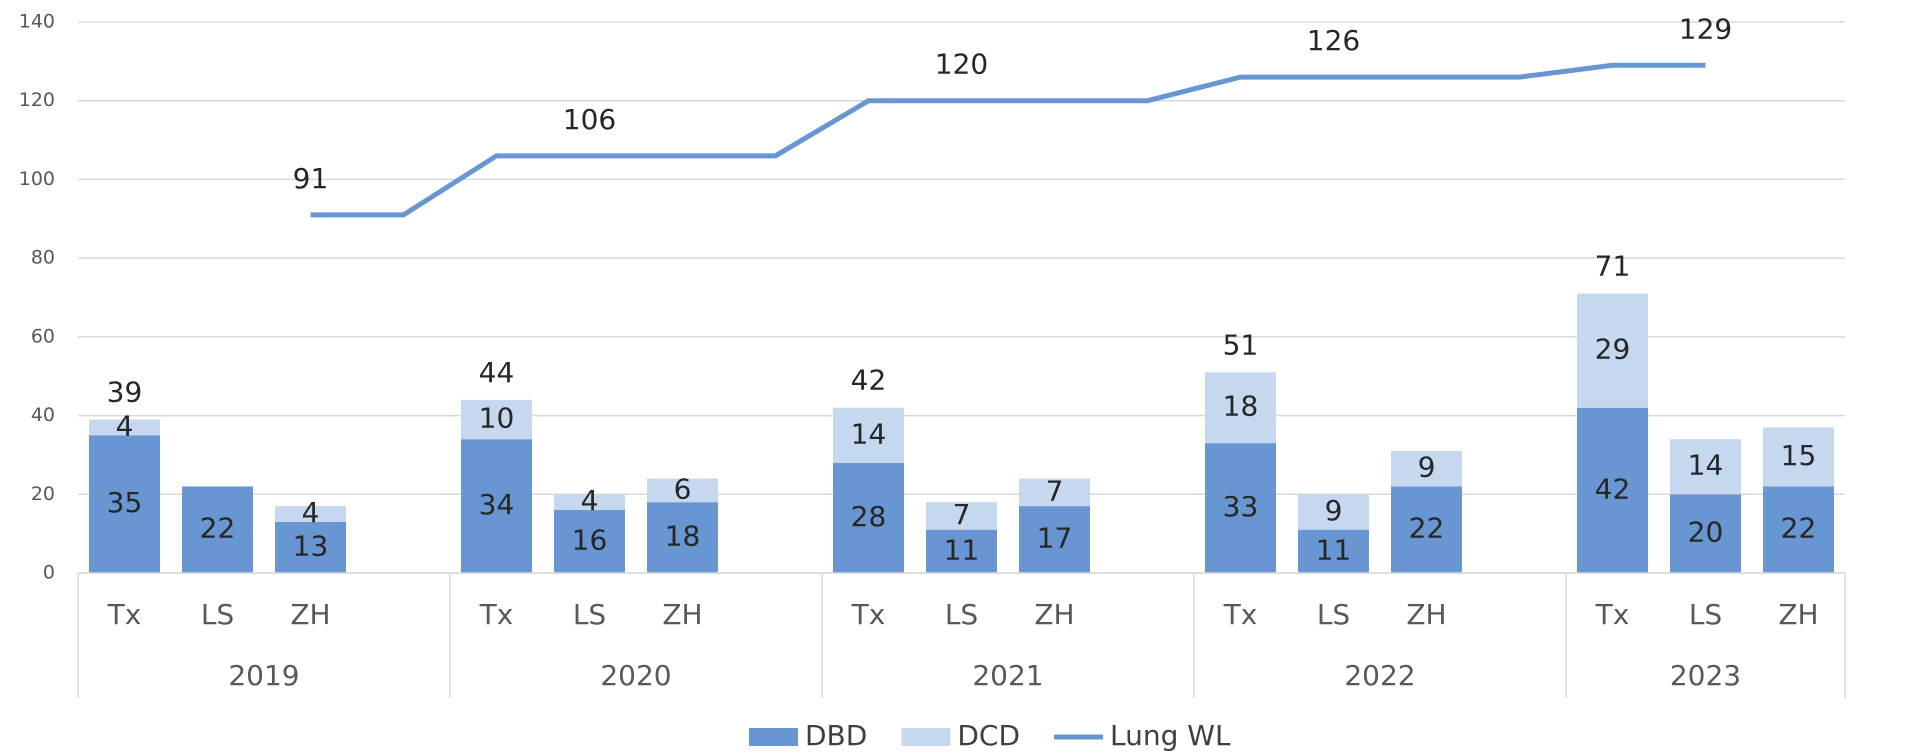 The image size is (1919, 754). What do you see at coordinates (1007, 675) in the screenshot?
I see `group-label: 2021` at bounding box center [1007, 675].